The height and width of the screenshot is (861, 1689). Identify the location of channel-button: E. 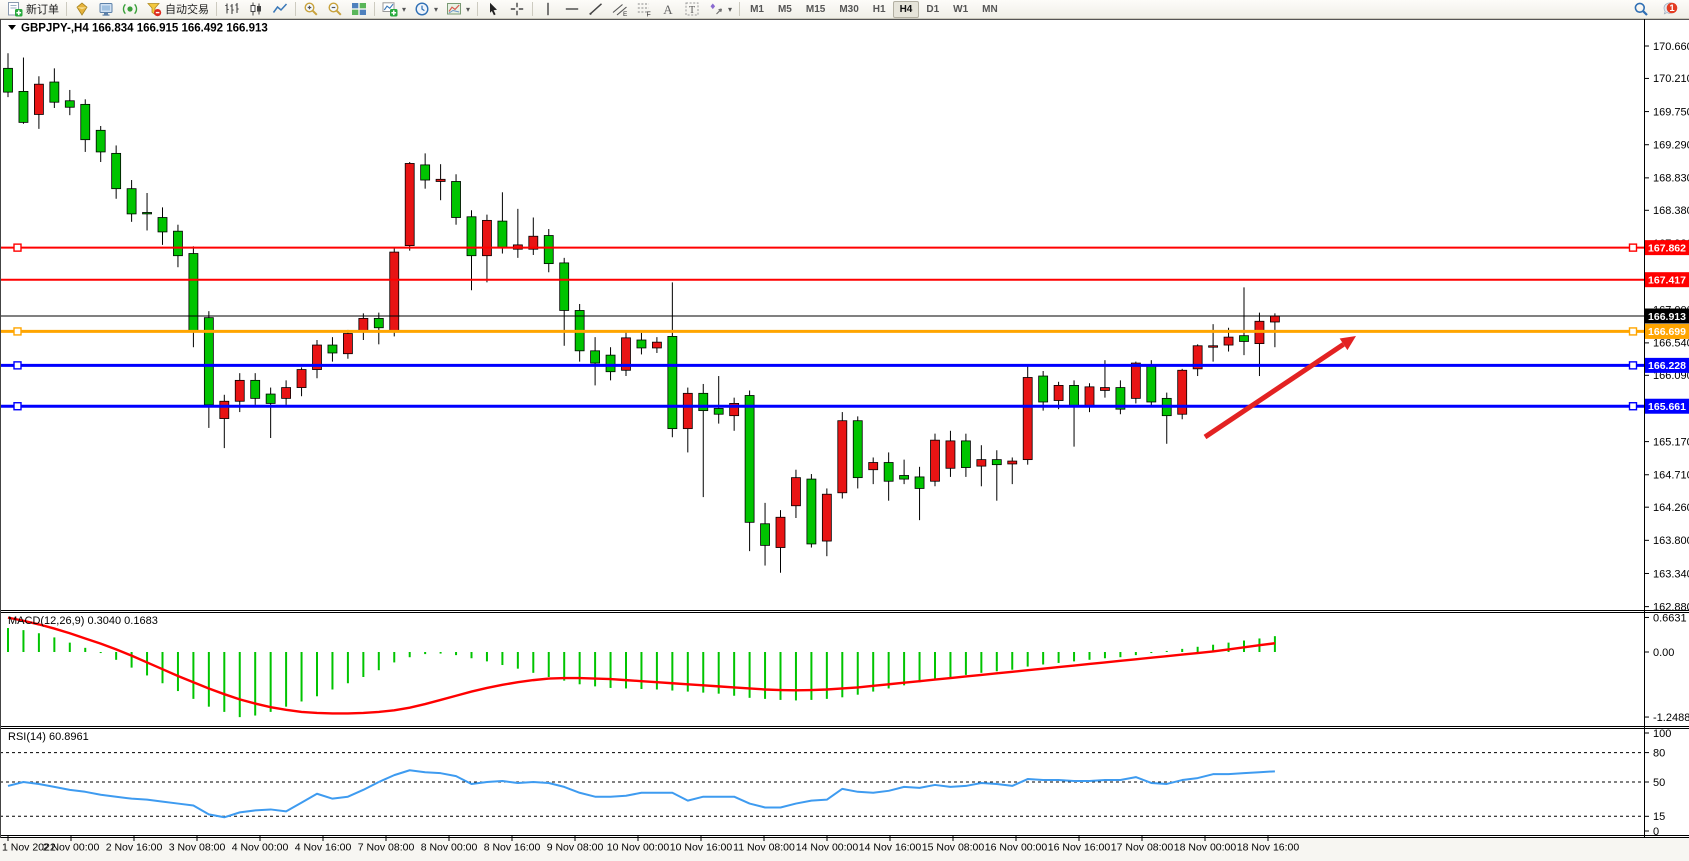
(620, 9).